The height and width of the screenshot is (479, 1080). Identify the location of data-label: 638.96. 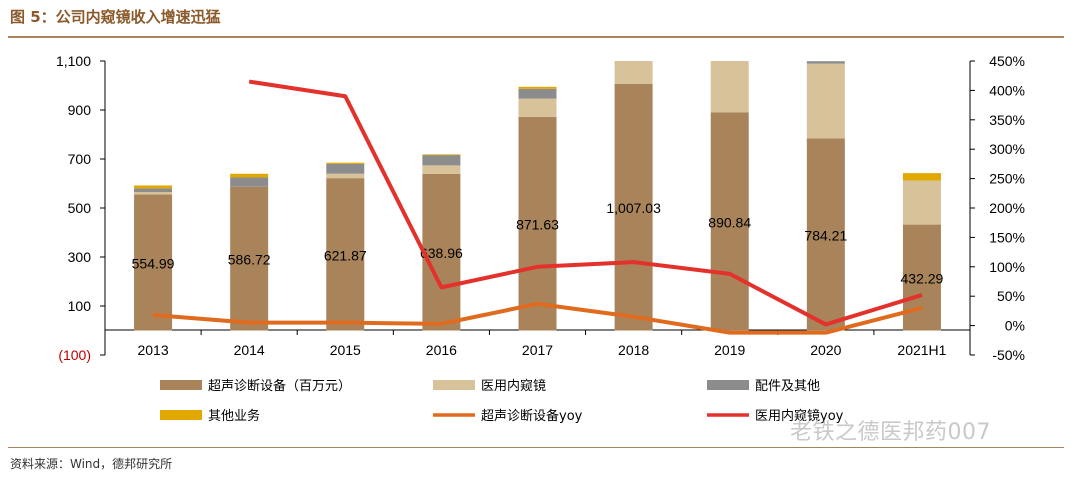
(441, 253).